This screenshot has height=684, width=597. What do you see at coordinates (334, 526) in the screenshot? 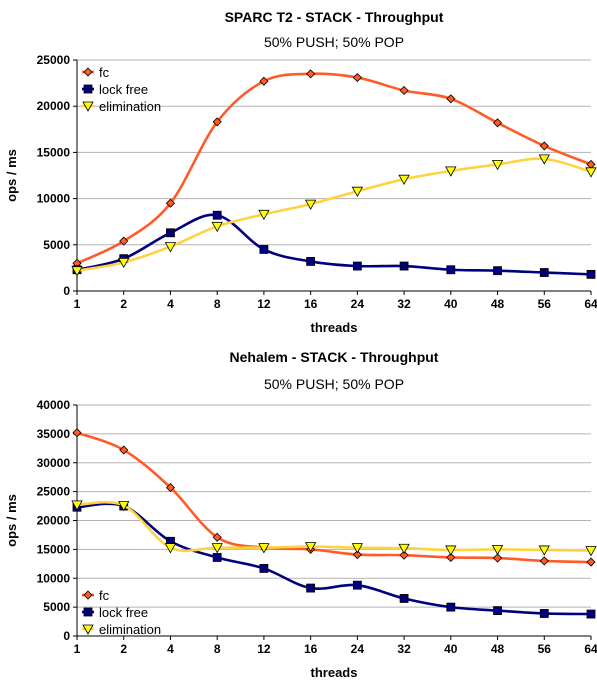
I see `series-line` at bounding box center [334, 526].